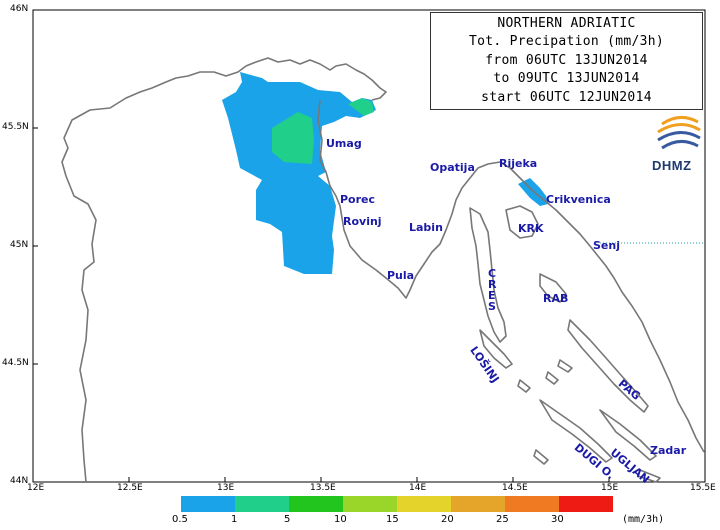  What do you see at coordinates (19, 481) in the screenshot?
I see `lat-label-44n: 44N` at bounding box center [19, 481].